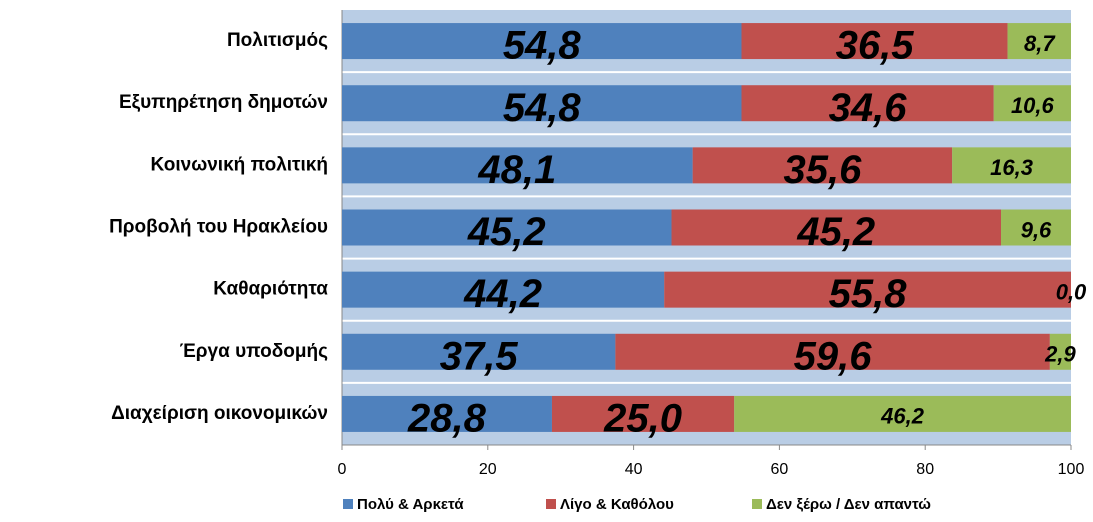 Image resolution: width=1093 pixels, height=522 pixels. I want to click on category-label: Έργα υποδομής, so click(254, 351).